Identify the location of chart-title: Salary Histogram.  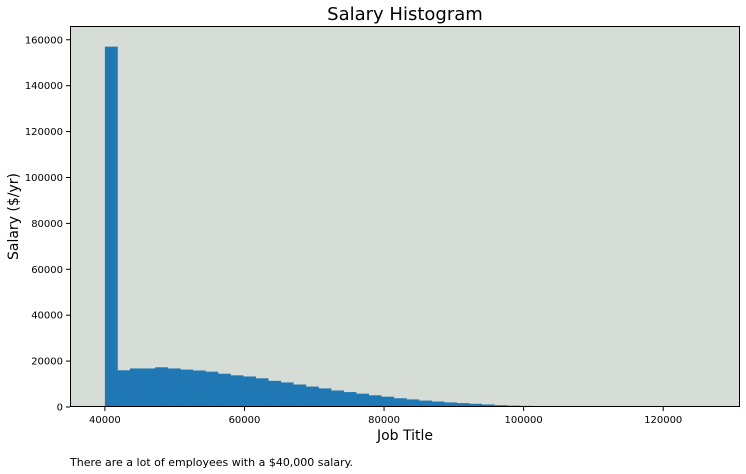
(405, 14).